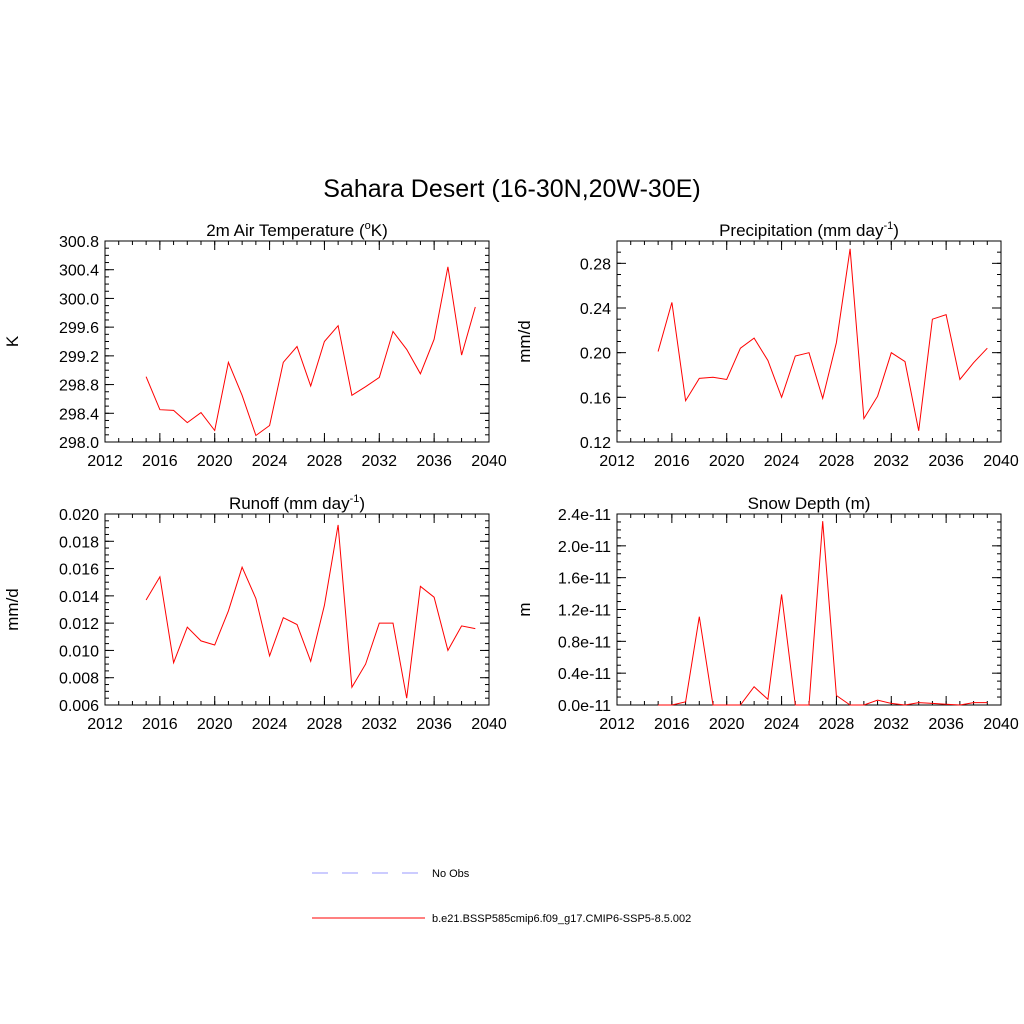 This screenshot has width=1024, height=1024. I want to click on panel-title: Snow Depth (m), so click(809, 503).